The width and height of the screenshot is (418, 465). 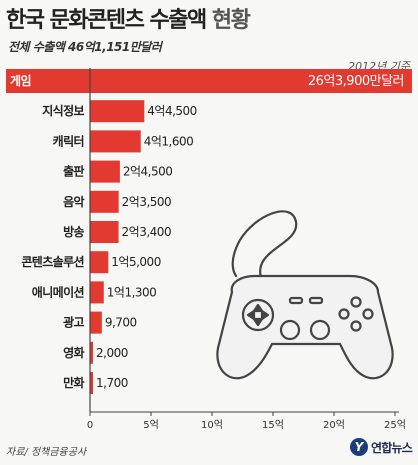 What do you see at coordinates (147, 232) in the screenshot?
I see `value-label-5: 2억3,400` at bounding box center [147, 232].